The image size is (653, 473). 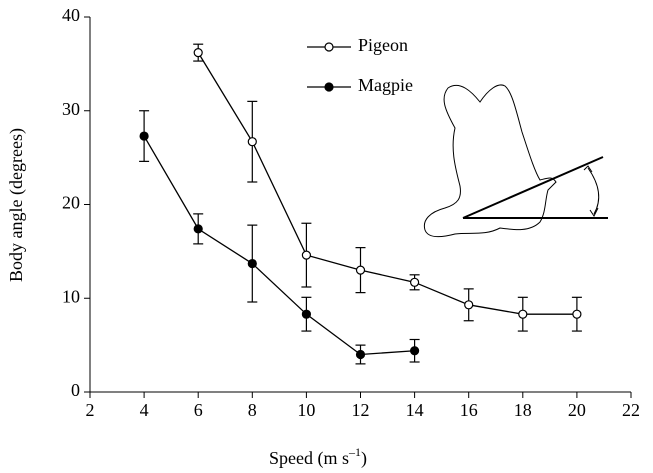 I want to click on legend-label: Magpie, so click(x=385, y=85).